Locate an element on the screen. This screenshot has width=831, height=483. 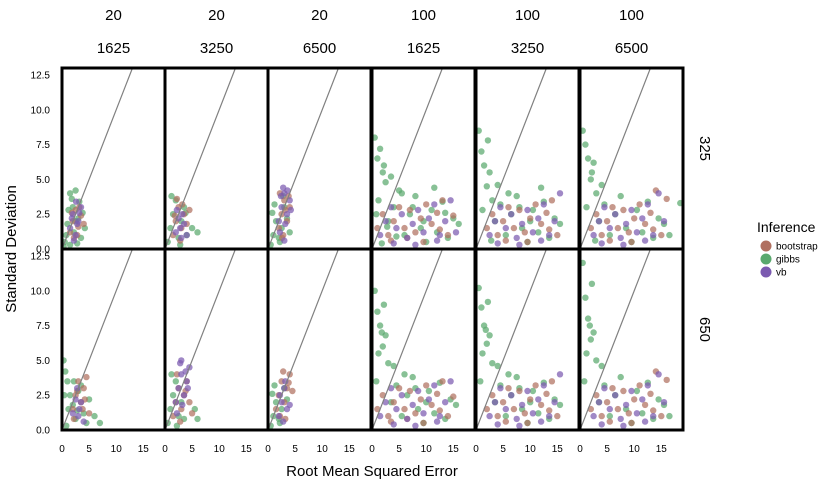
facet-strip-label: 100 is located at coordinates (423, 15).